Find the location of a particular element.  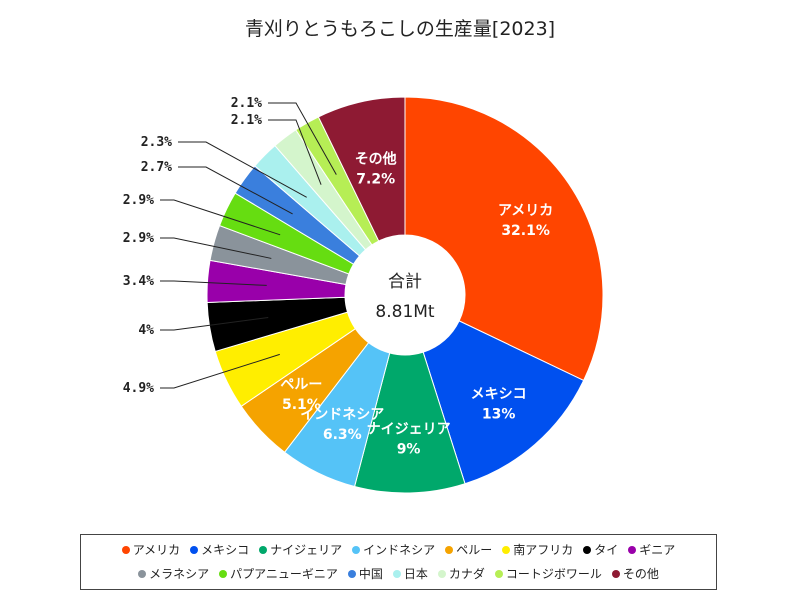

legend-item-8: メラネシア is located at coordinates (173, 573).